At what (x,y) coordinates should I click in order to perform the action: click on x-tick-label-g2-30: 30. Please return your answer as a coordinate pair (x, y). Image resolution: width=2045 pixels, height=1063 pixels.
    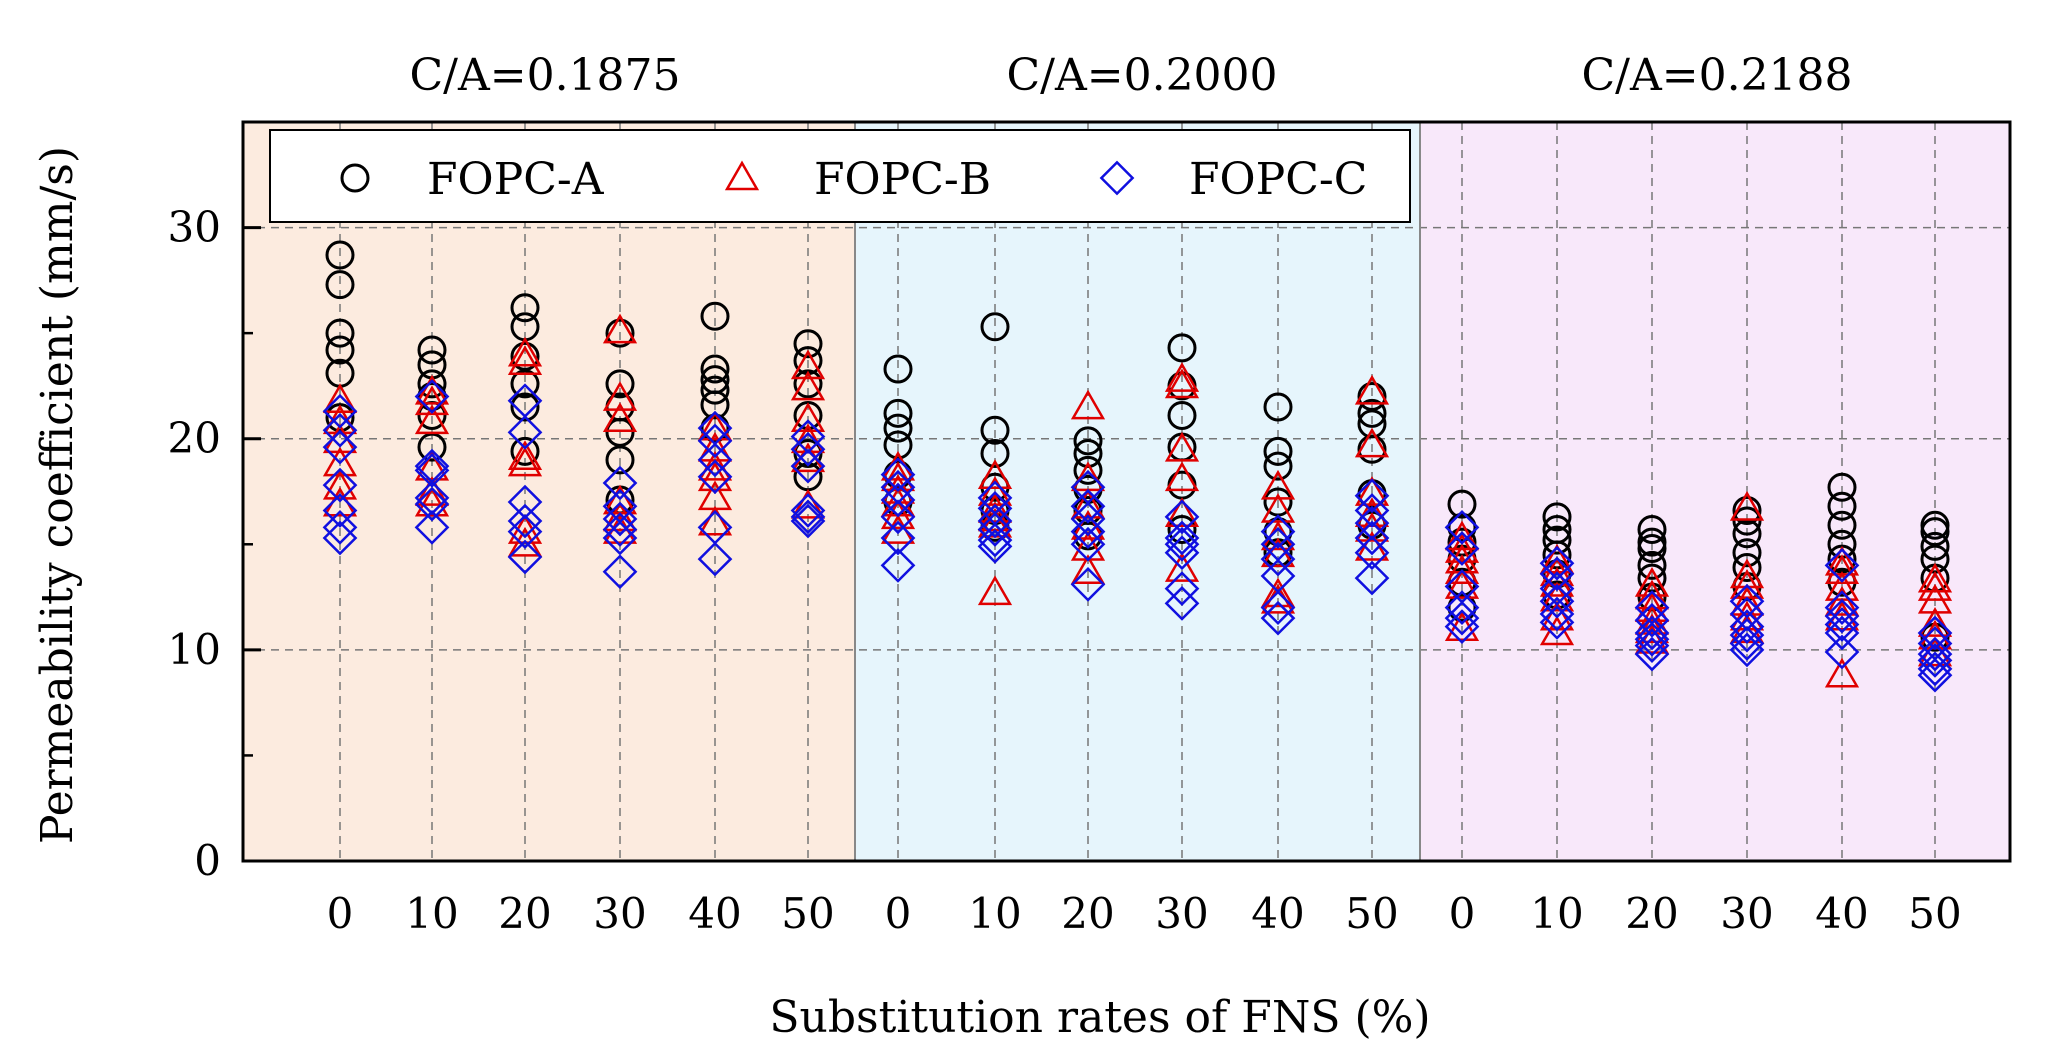
    Looking at the image, I should click on (1181, 913).